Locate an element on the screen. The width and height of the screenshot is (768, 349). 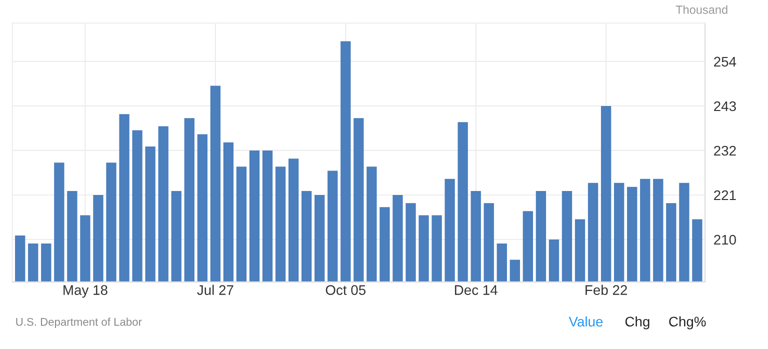
x-tick-label: May 18 is located at coordinates (86, 291).